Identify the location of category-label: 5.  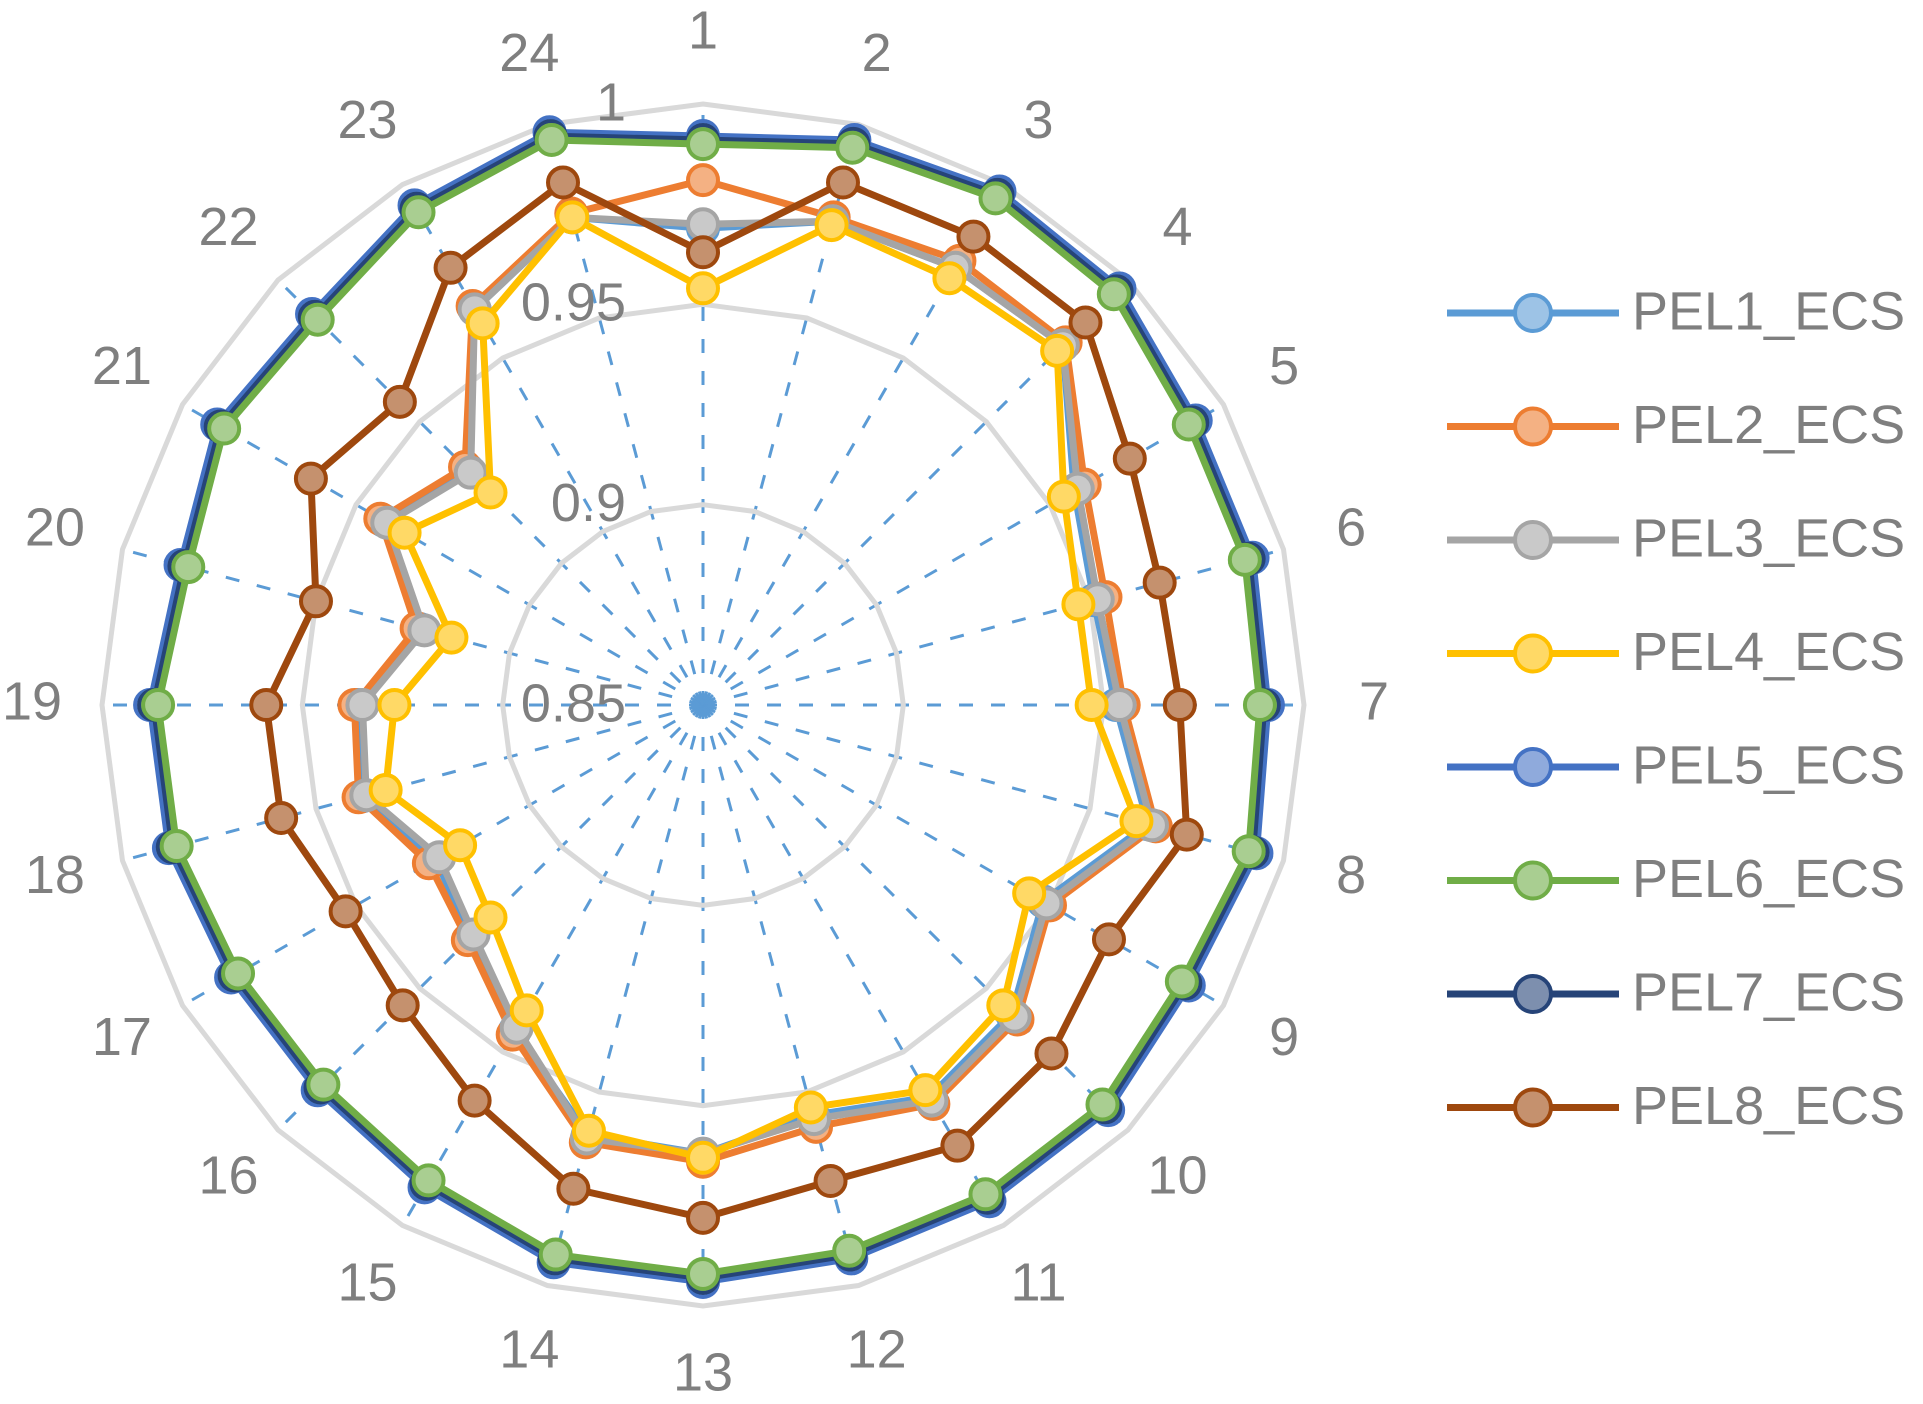
(1284, 366).